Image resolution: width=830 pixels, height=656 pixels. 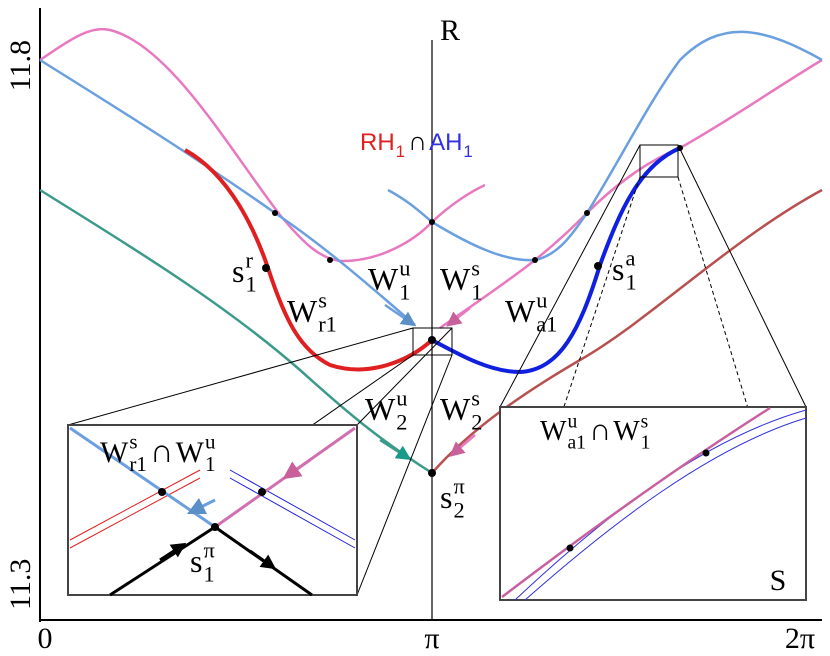 What do you see at coordinates (45, 638) in the screenshot?
I see `x-left-label: 0` at bounding box center [45, 638].